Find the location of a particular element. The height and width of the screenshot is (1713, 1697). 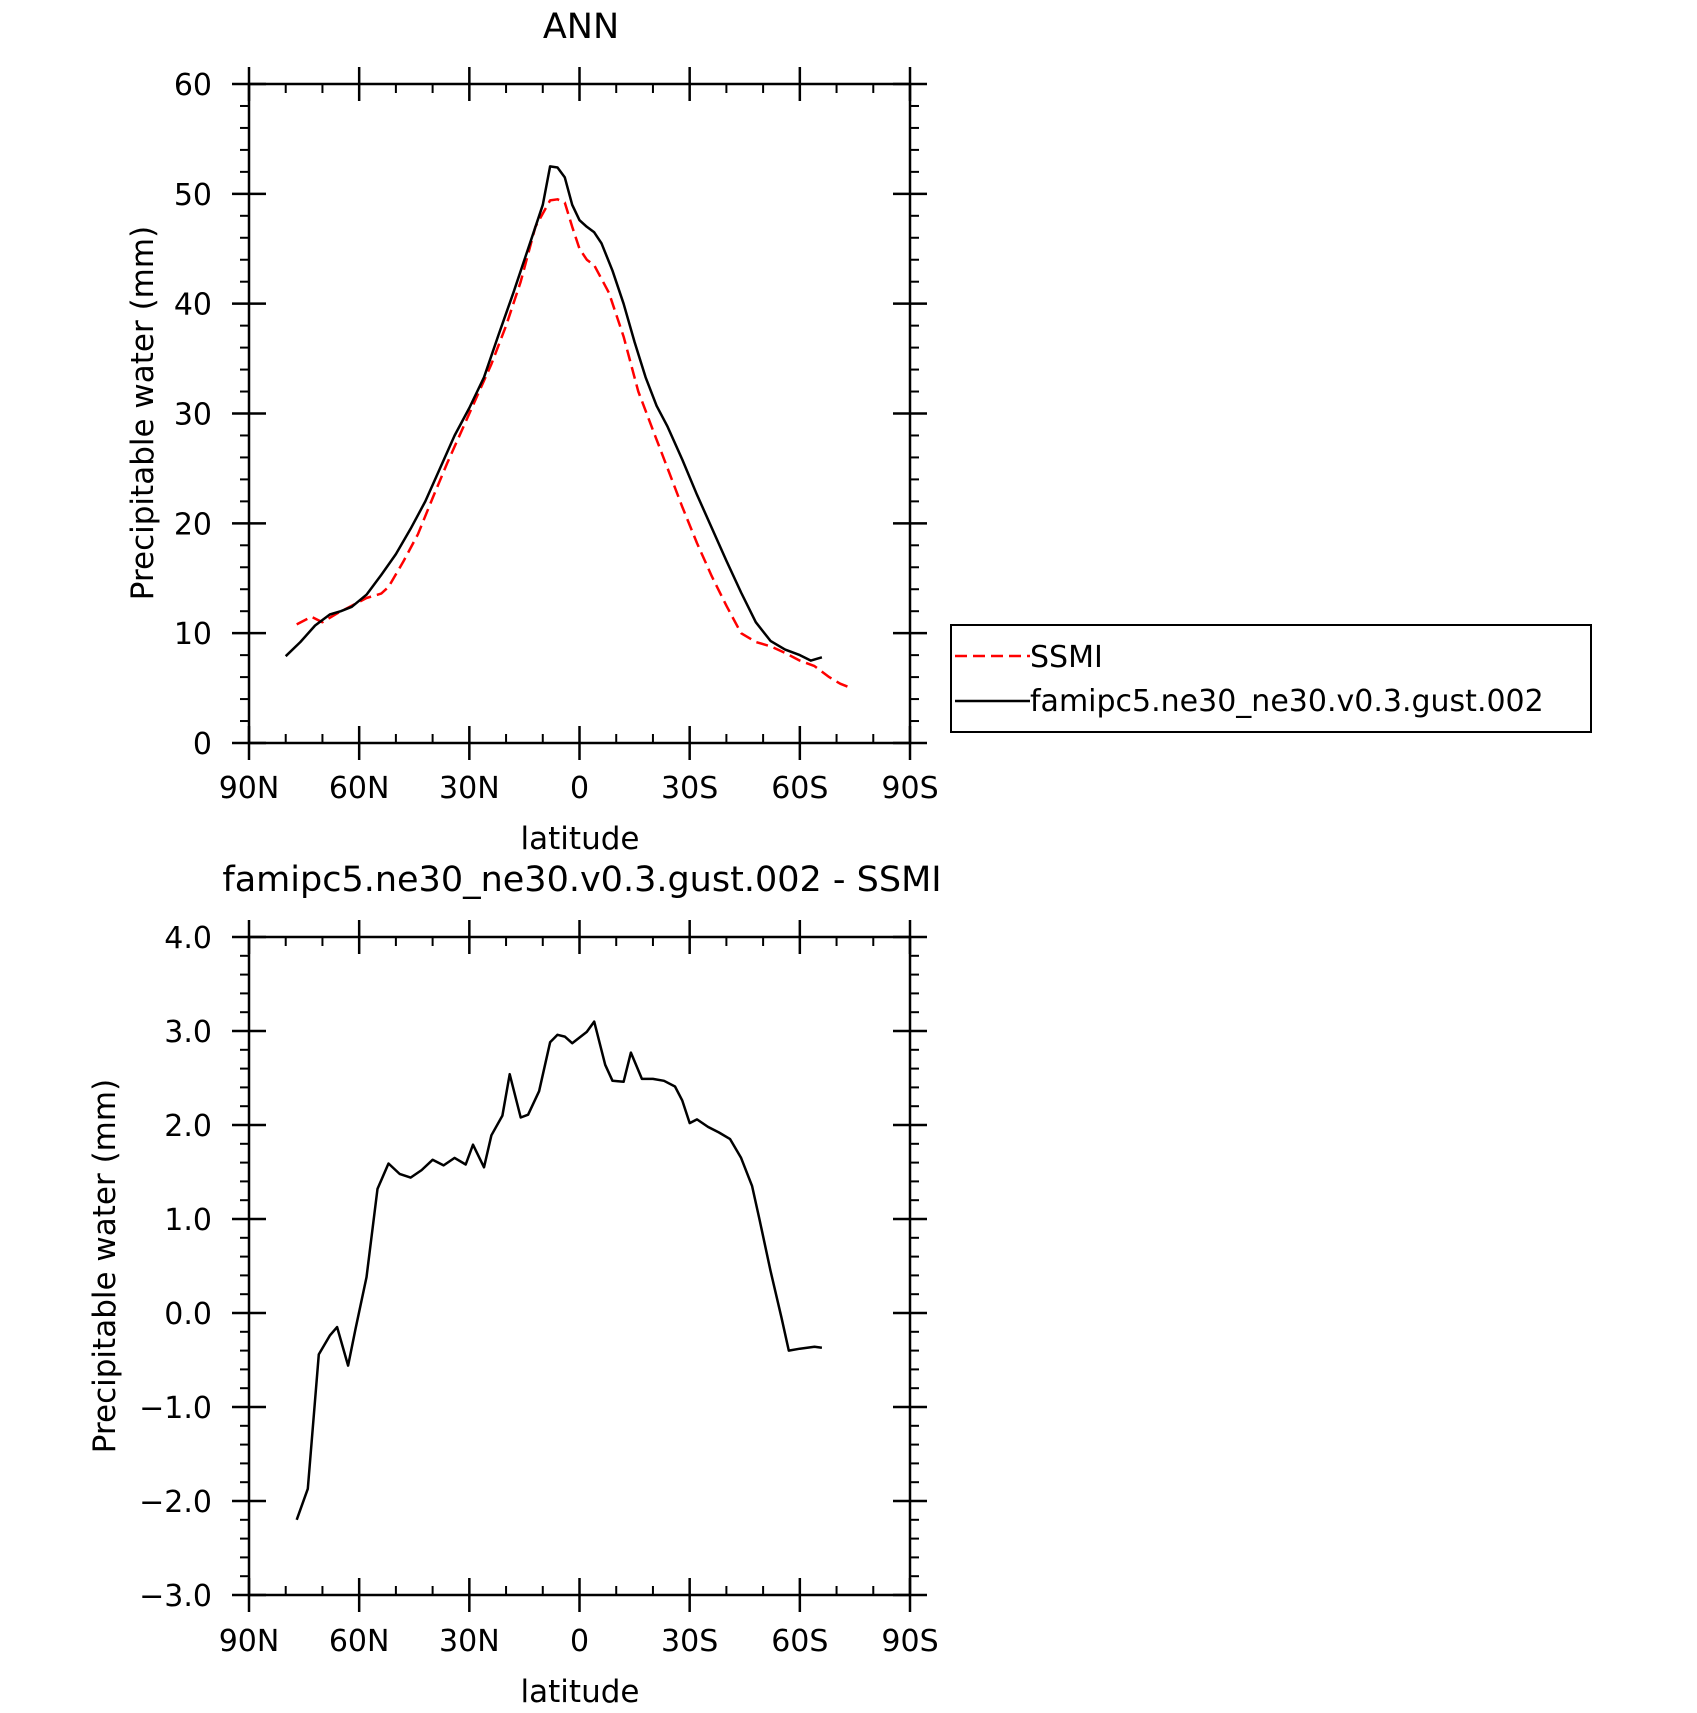

bottom-x-axis-label: latitude is located at coordinates (580, 1692).